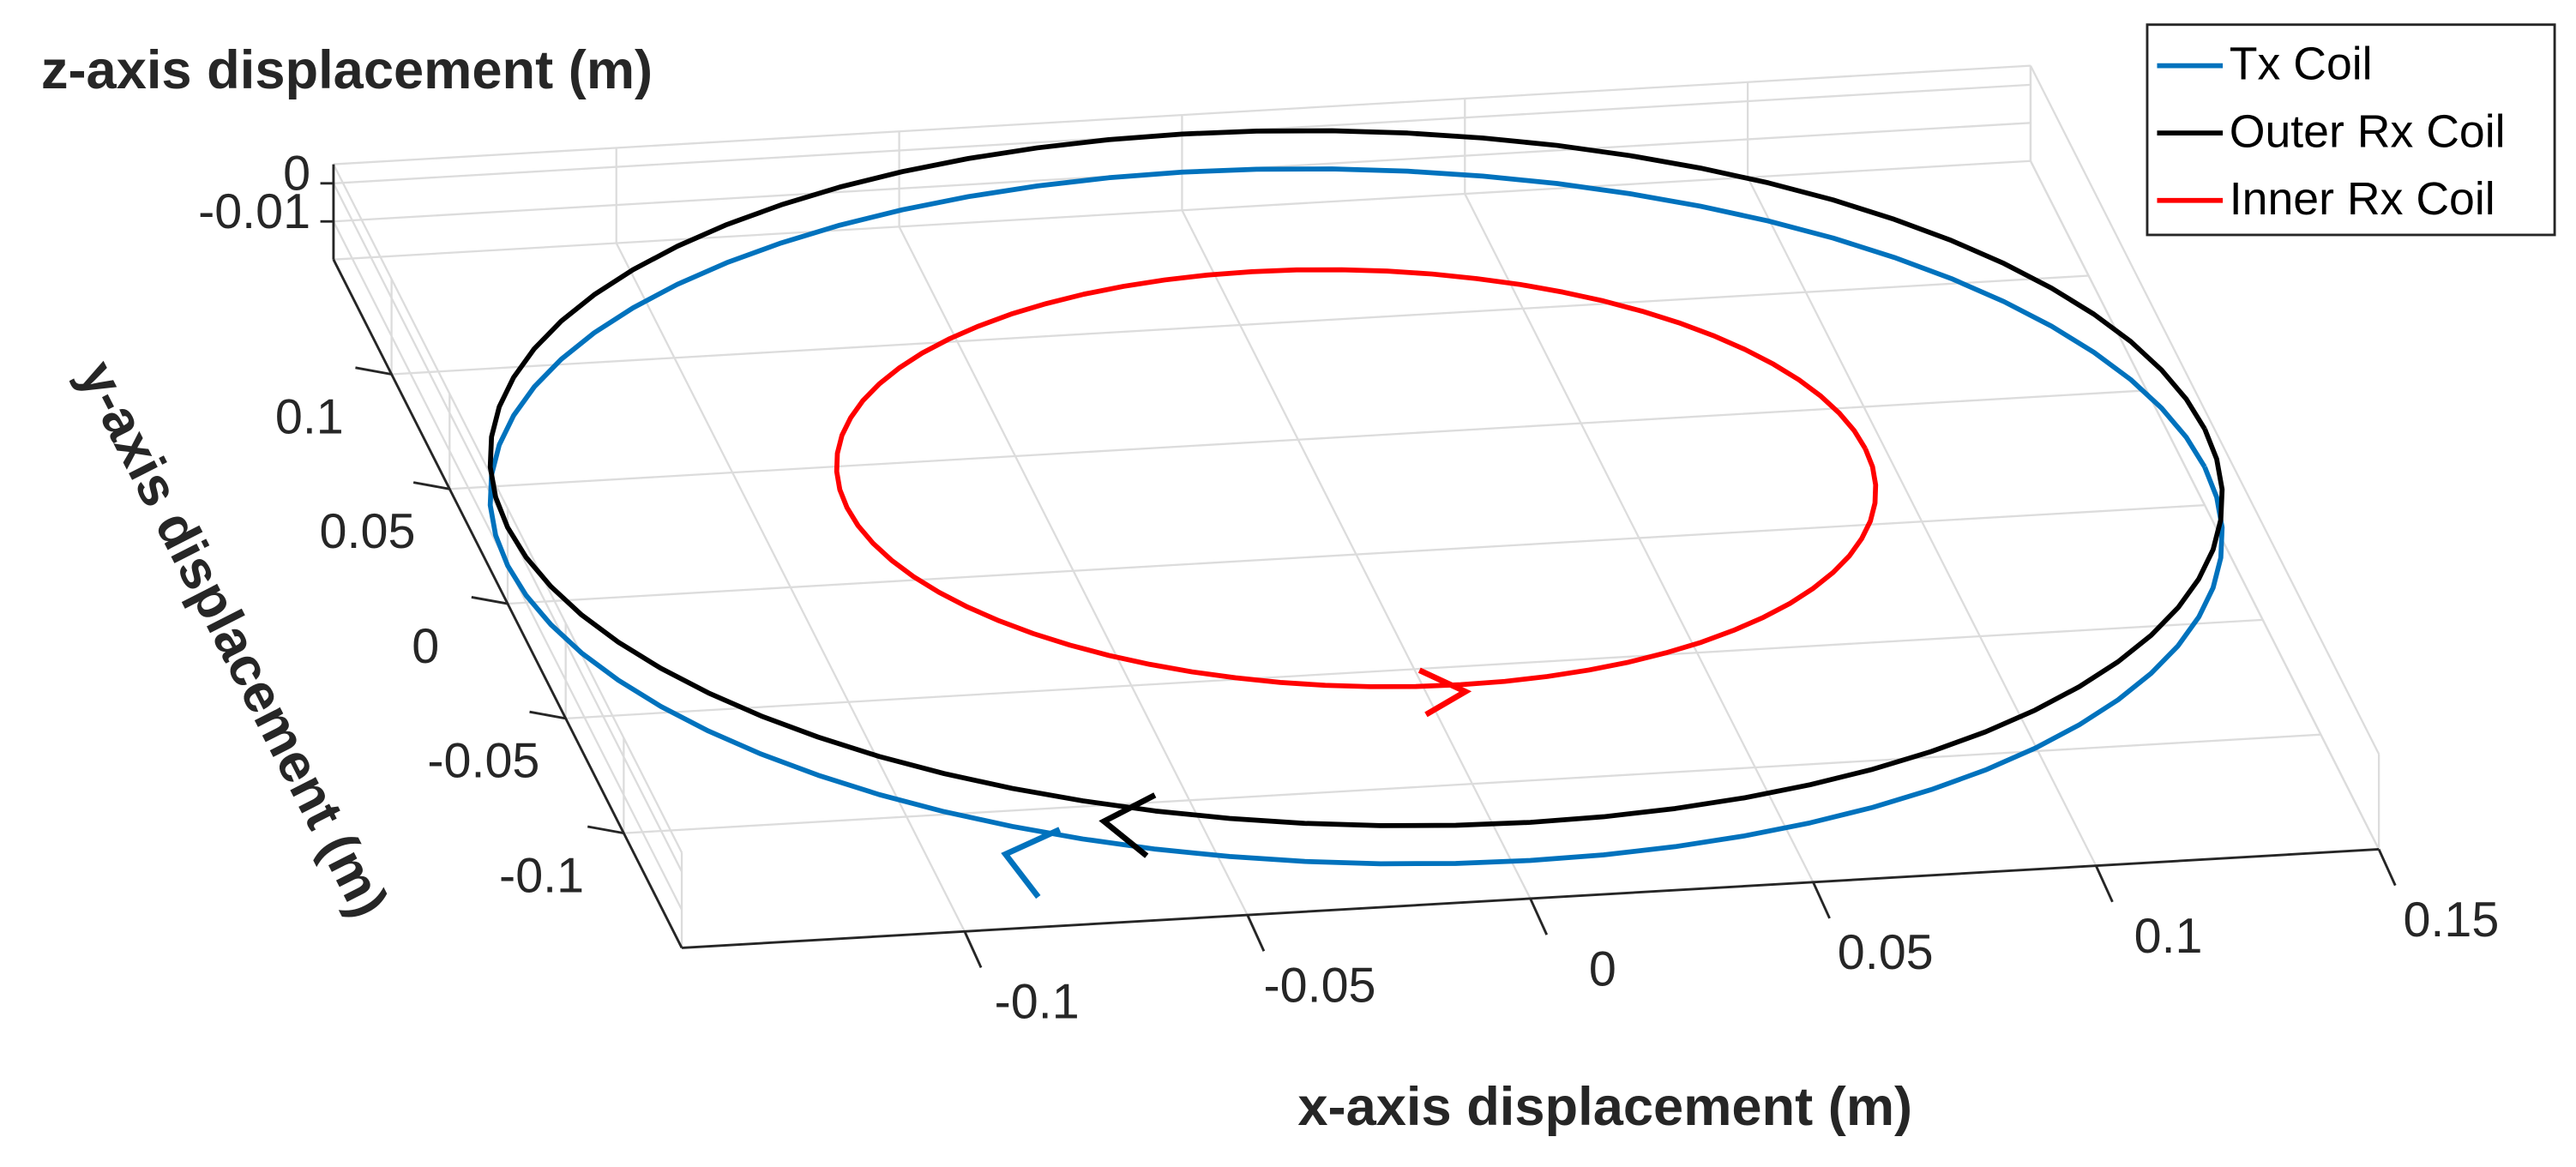 The image size is (2576, 1167). What do you see at coordinates (2368, 131) in the screenshot?
I see `legend-label: Outer Rx Coil` at bounding box center [2368, 131].